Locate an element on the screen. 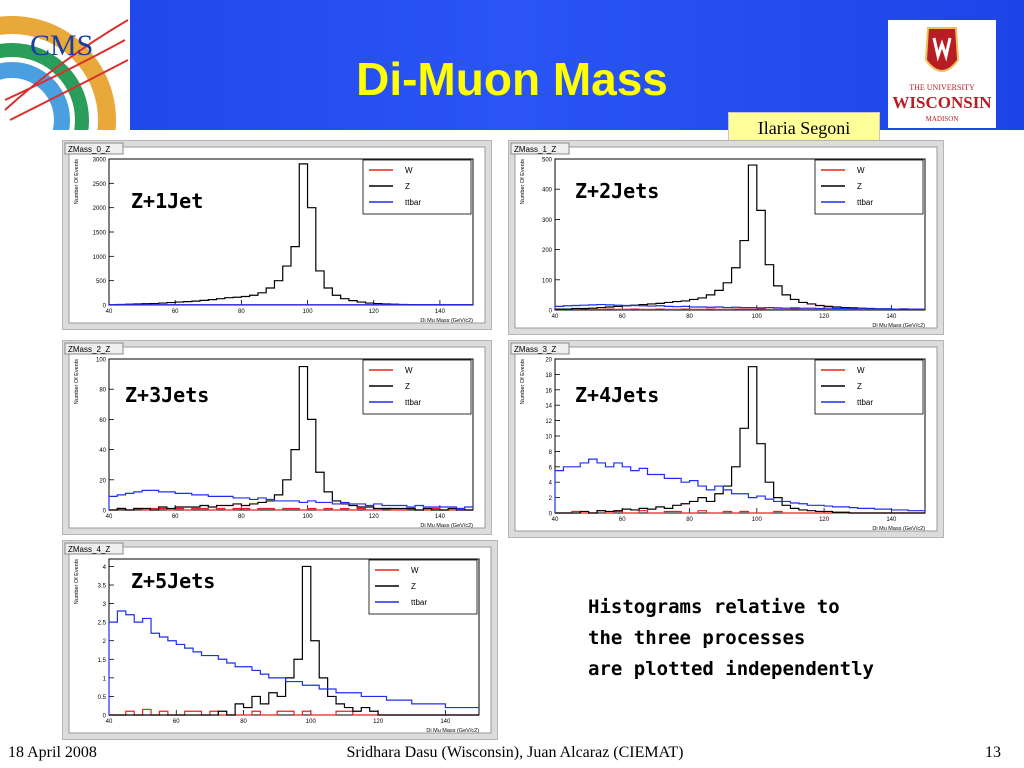 The height and width of the screenshot is (768, 1024). y-tick-label: 6 is located at coordinates (551, 468).